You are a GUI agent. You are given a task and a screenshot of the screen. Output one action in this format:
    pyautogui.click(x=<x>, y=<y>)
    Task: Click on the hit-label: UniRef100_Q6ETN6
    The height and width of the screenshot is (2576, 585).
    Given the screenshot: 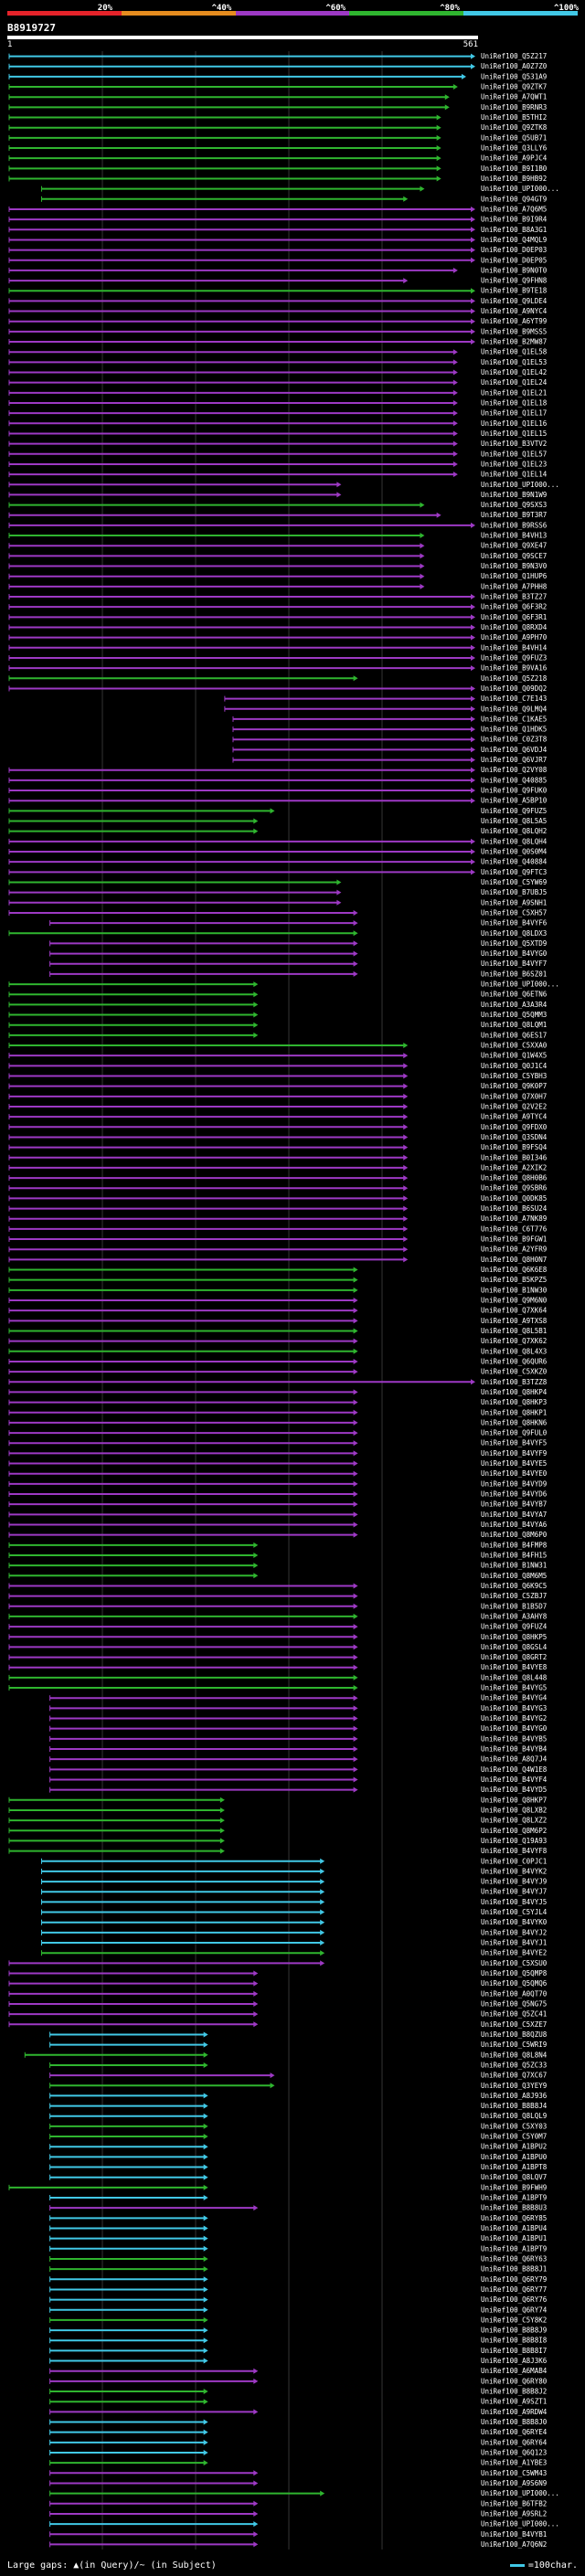 What is the action you would take?
    pyautogui.click(x=514, y=995)
    